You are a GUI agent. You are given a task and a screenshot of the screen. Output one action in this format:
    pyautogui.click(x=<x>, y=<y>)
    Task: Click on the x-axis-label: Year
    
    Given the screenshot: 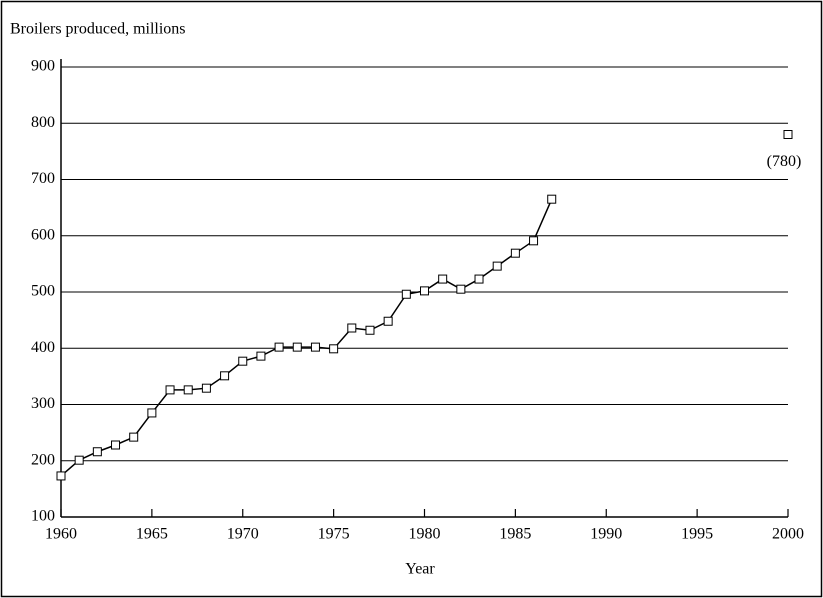 What is the action you would take?
    pyautogui.click(x=420, y=569)
    